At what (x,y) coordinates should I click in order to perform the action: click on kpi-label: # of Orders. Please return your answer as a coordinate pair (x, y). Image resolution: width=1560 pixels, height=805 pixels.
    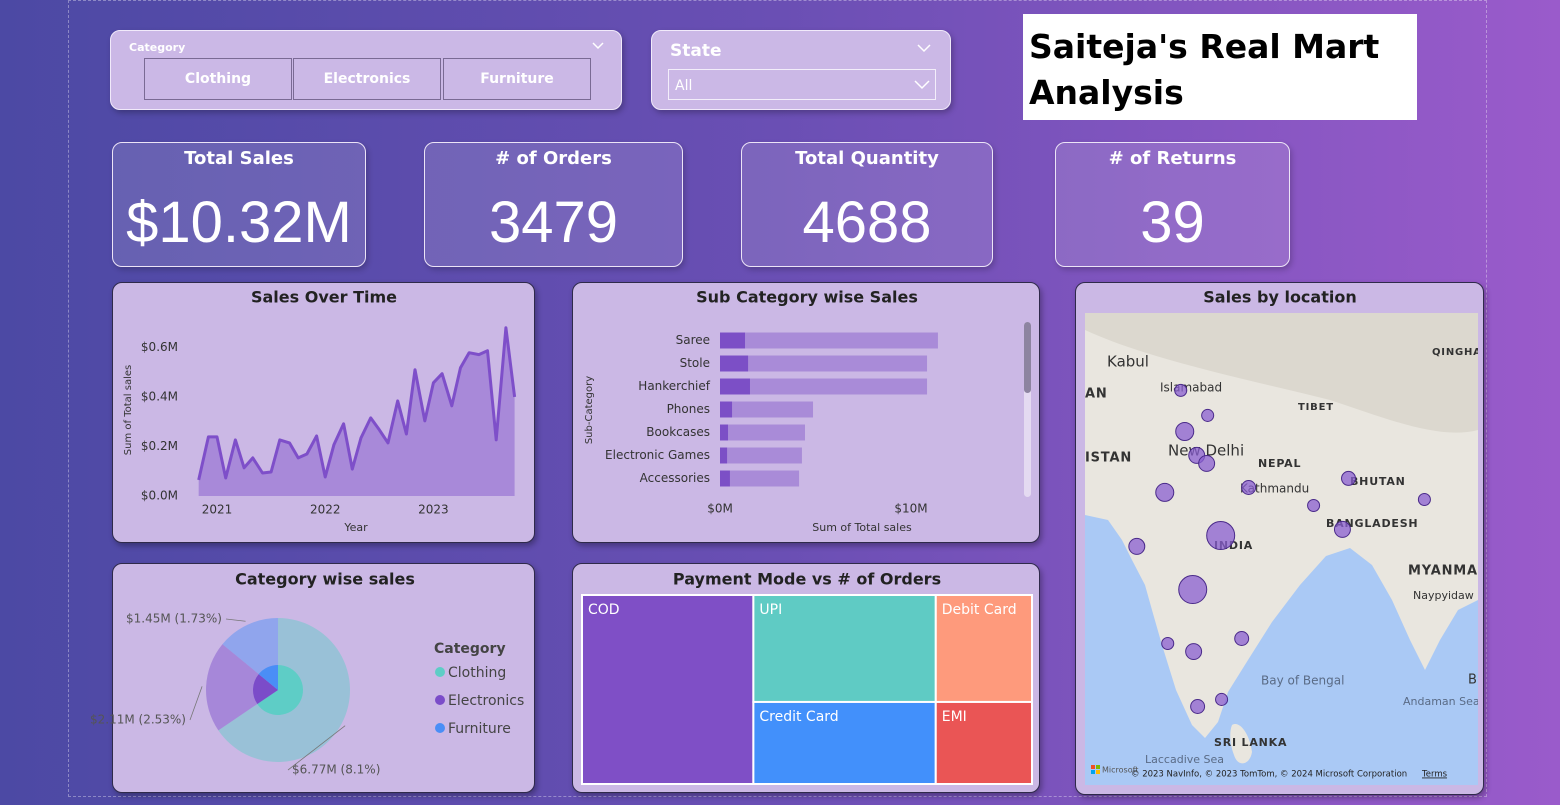
    Looking at the image, I should click on (553, 158).